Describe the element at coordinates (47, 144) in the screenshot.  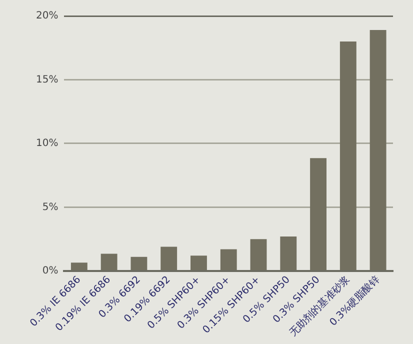
I see `y-tick-label: 10%` at that location.